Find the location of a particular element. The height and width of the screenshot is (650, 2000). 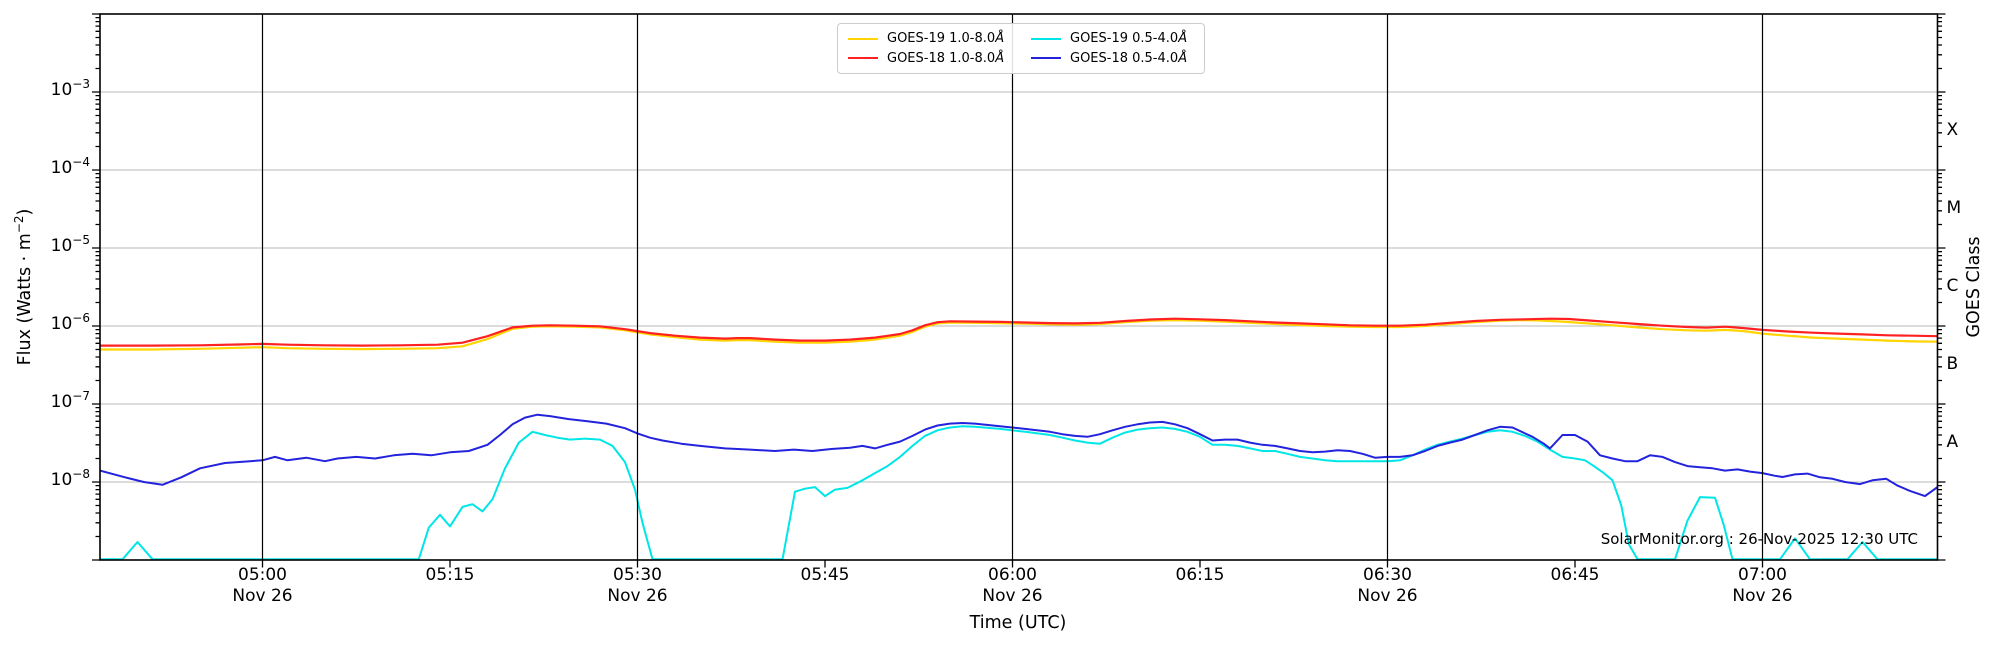

y-tick-label: 10⁻⁸ is located at coordinates (70, 478).